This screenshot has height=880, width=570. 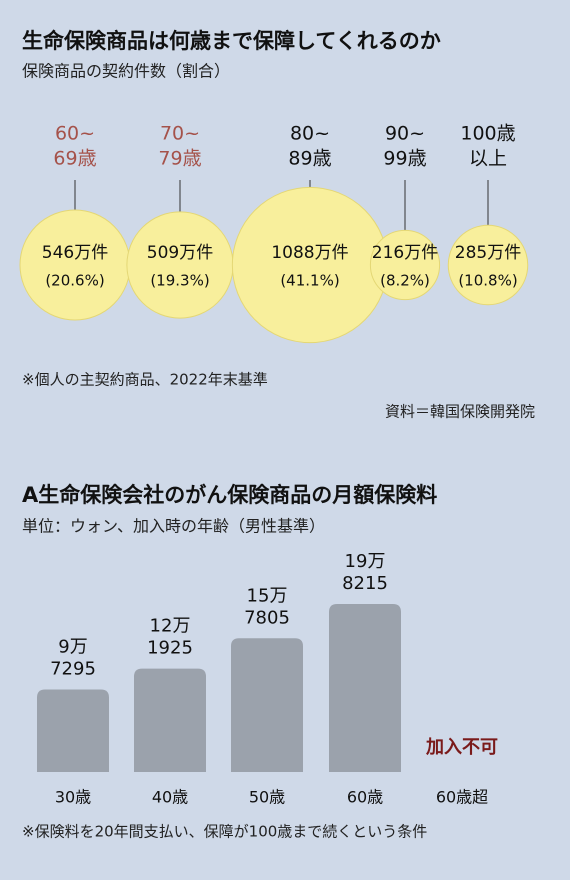 What do you see at coordinates (460, 412) in the screenshot?
I see `source: 資料＝韓国保険開発院` at bounding box center [460, 412].